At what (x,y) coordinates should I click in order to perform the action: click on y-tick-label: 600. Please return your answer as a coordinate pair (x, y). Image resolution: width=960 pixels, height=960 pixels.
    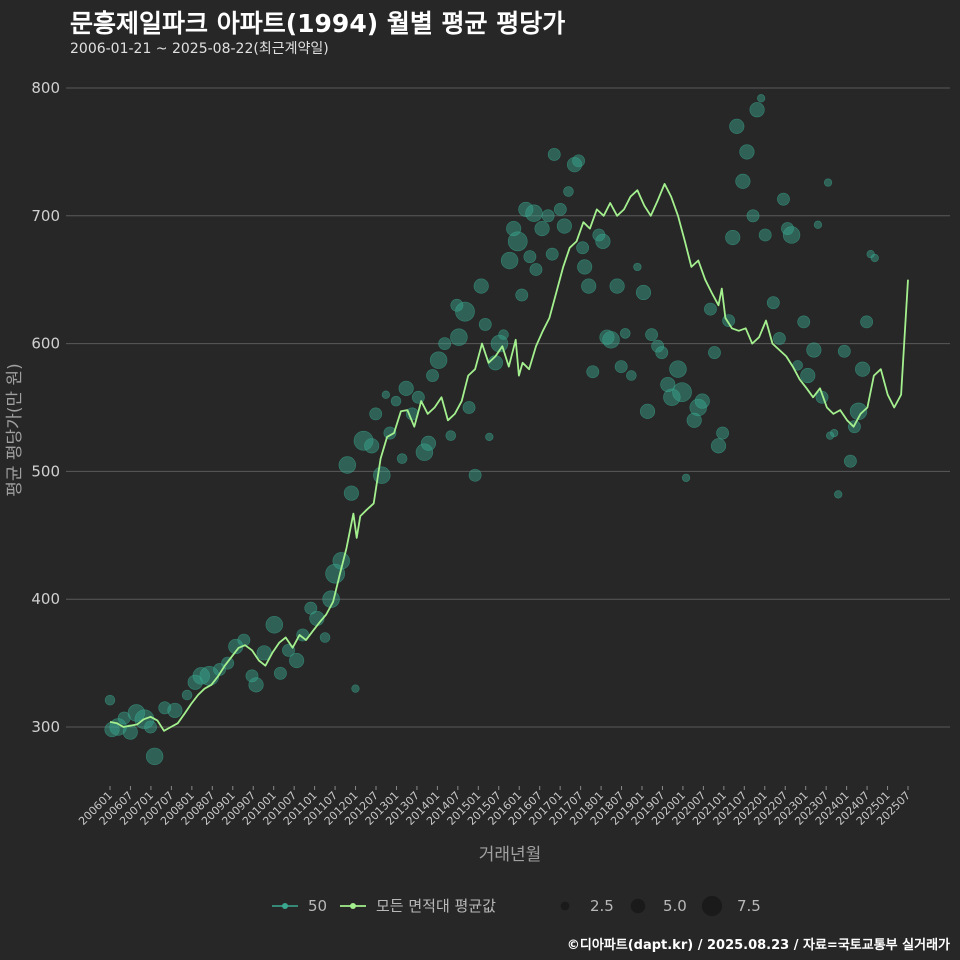
    Looking at the image, I should click on (45, 344).